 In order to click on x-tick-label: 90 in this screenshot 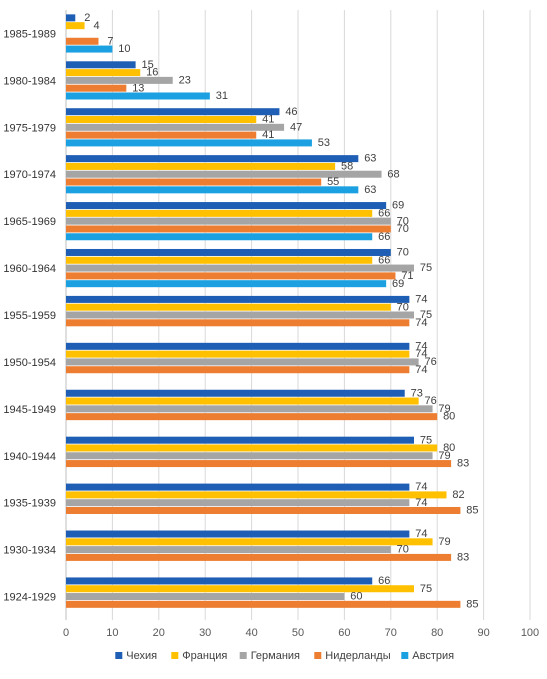, I will do `click(483, 633)`.